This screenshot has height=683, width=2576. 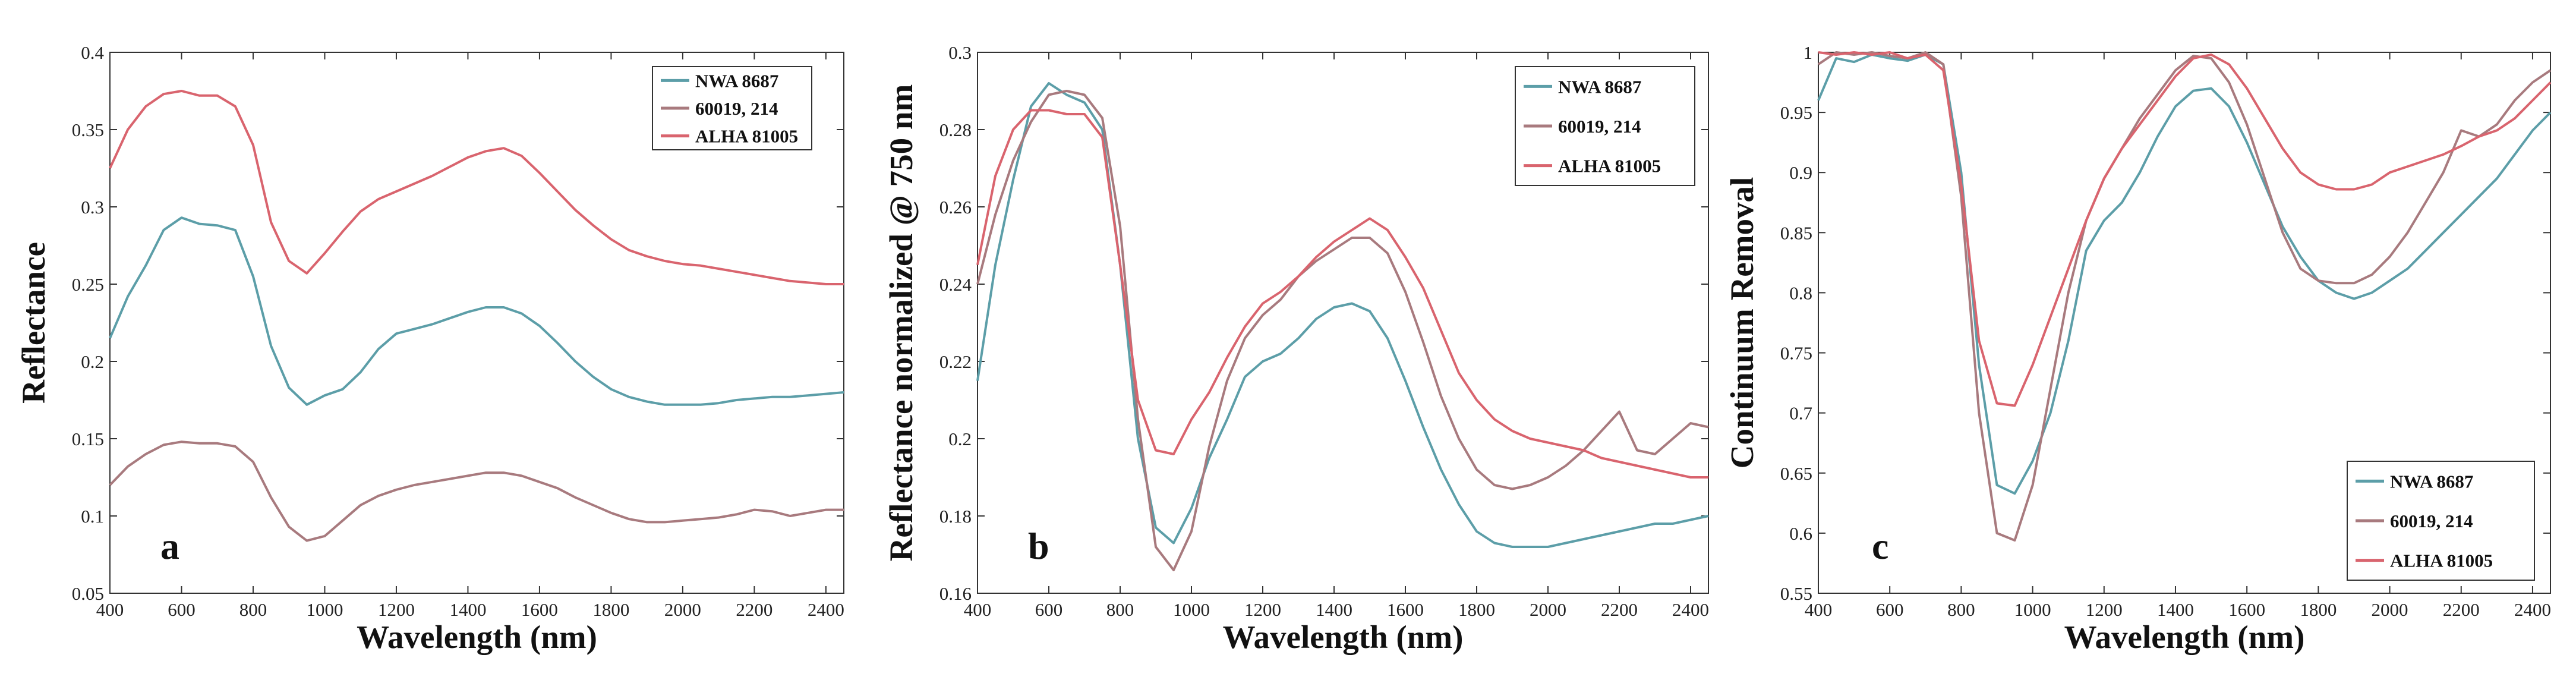 What do you see at coordinates (34, 323) in the screenshot?
I see `y-axis-title: Reflectance` at bounding box center [34, 323].